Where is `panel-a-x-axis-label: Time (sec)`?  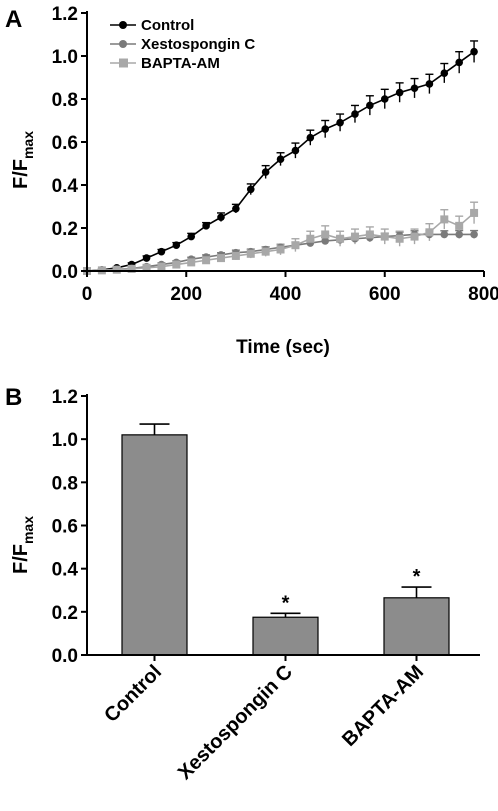 panel-a-x-axis-label: Time (sec) is located at coordinates (283, 347).